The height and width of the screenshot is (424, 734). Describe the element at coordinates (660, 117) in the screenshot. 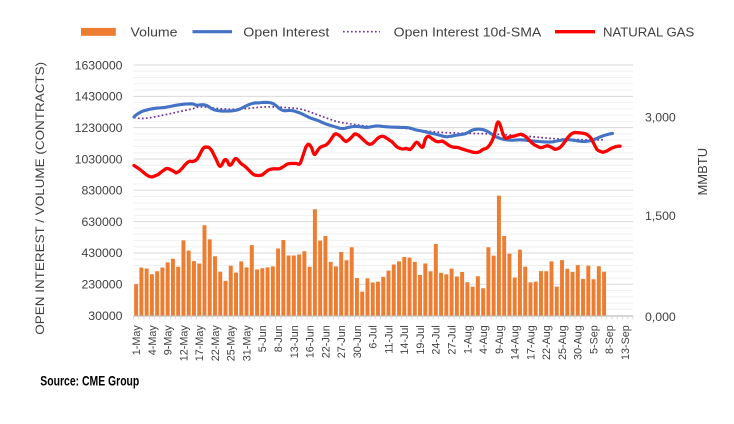

I see `svg-text: 3,000` at that location.